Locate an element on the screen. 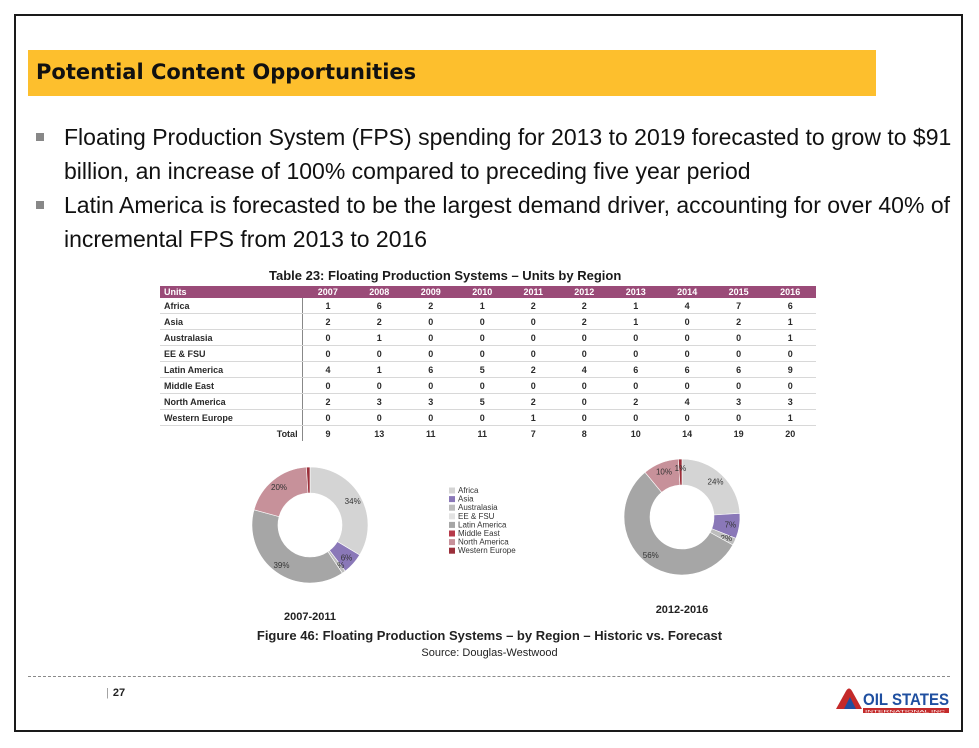  table-year-header: 2010 is located at coordinates (482, 292).